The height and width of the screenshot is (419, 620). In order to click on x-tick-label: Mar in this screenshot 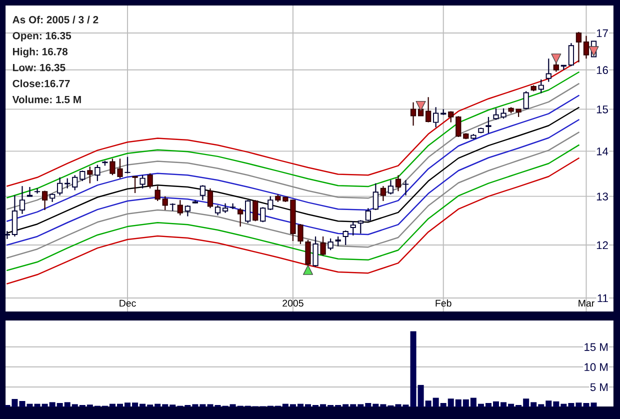, I will do `click(586, 303)`.